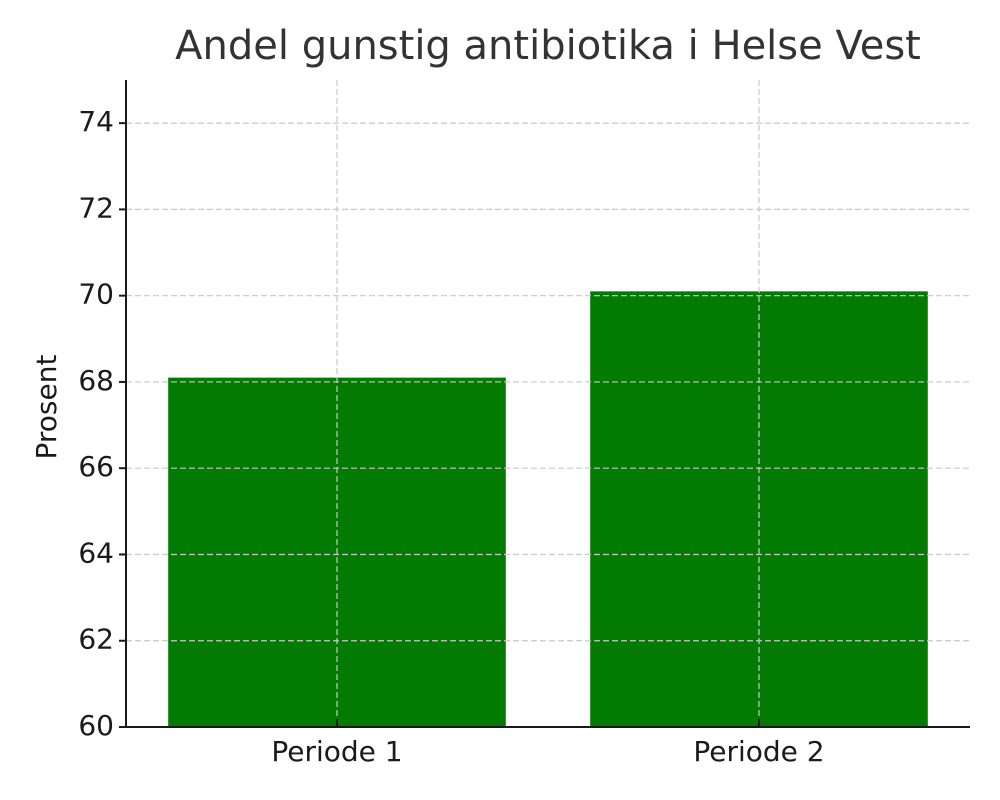 The image size is (1000, 800). I want to click on y-tick-label: 64, so click(96, 552).